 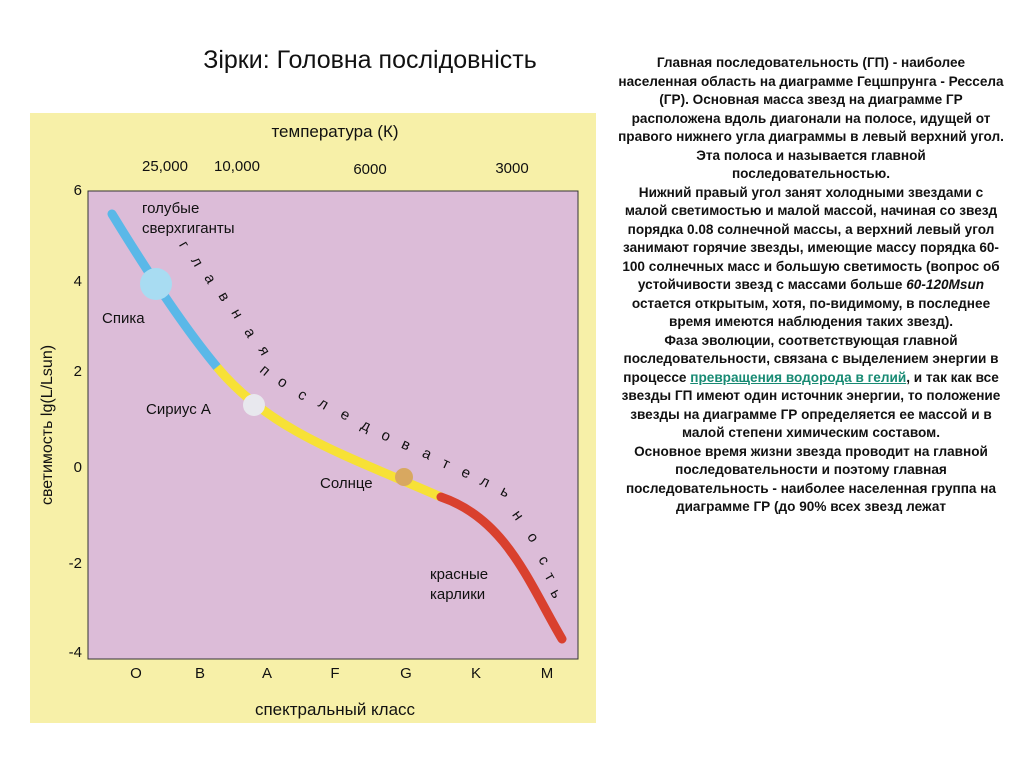 I want to click on sun-label: Солнце, so click(x=346, y=483).